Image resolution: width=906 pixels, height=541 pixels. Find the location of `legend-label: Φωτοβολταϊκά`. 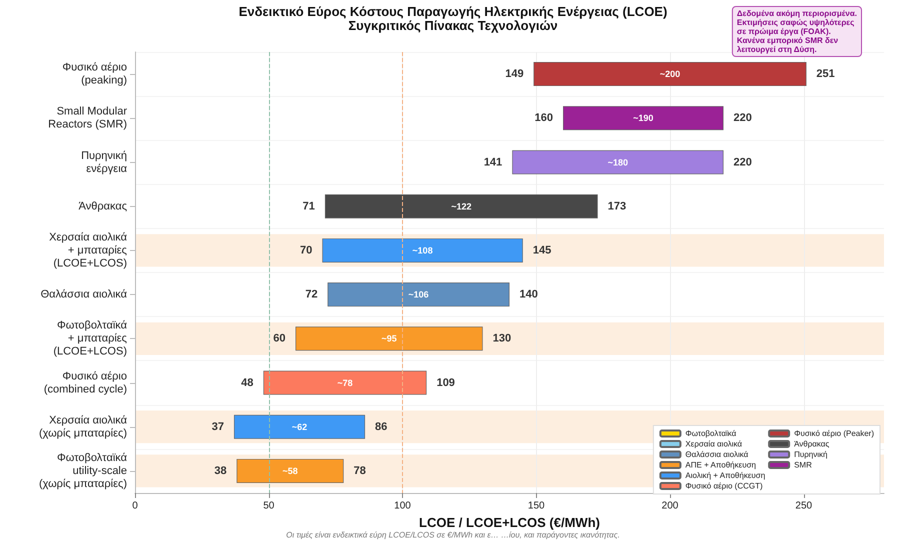

legend-label: Φωτοβολταϊκά is located at coordinates (711, 433).